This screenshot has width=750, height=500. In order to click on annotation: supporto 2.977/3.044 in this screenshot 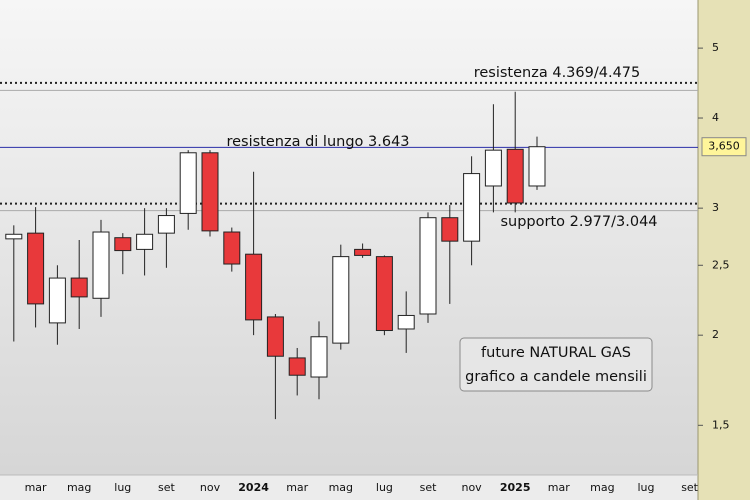, I will do `click(578, 222)`.